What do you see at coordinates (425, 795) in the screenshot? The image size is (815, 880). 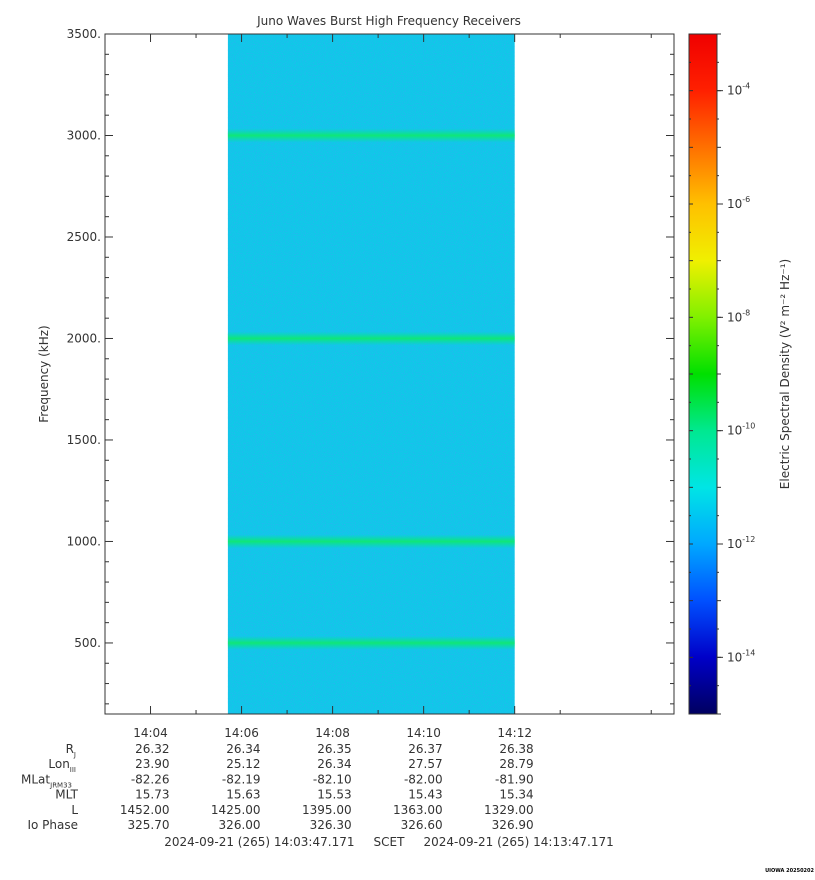 I see `ephemeris-value: 15.43` at bounding box center [425, 795].